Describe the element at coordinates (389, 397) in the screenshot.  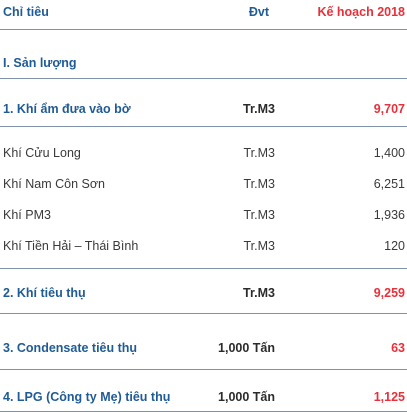
I see `row-value: 1,125` at that location.